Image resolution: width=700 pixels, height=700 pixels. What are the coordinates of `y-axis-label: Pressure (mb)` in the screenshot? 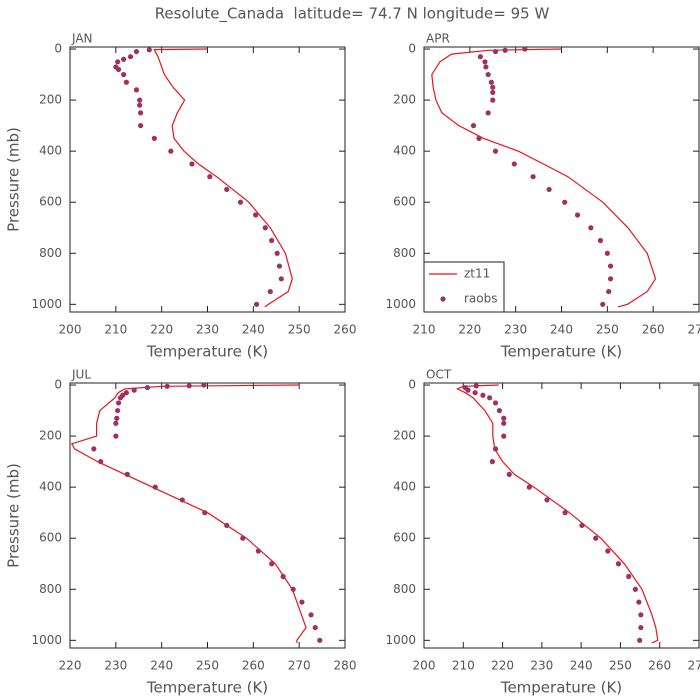 It's located at (14, 179).